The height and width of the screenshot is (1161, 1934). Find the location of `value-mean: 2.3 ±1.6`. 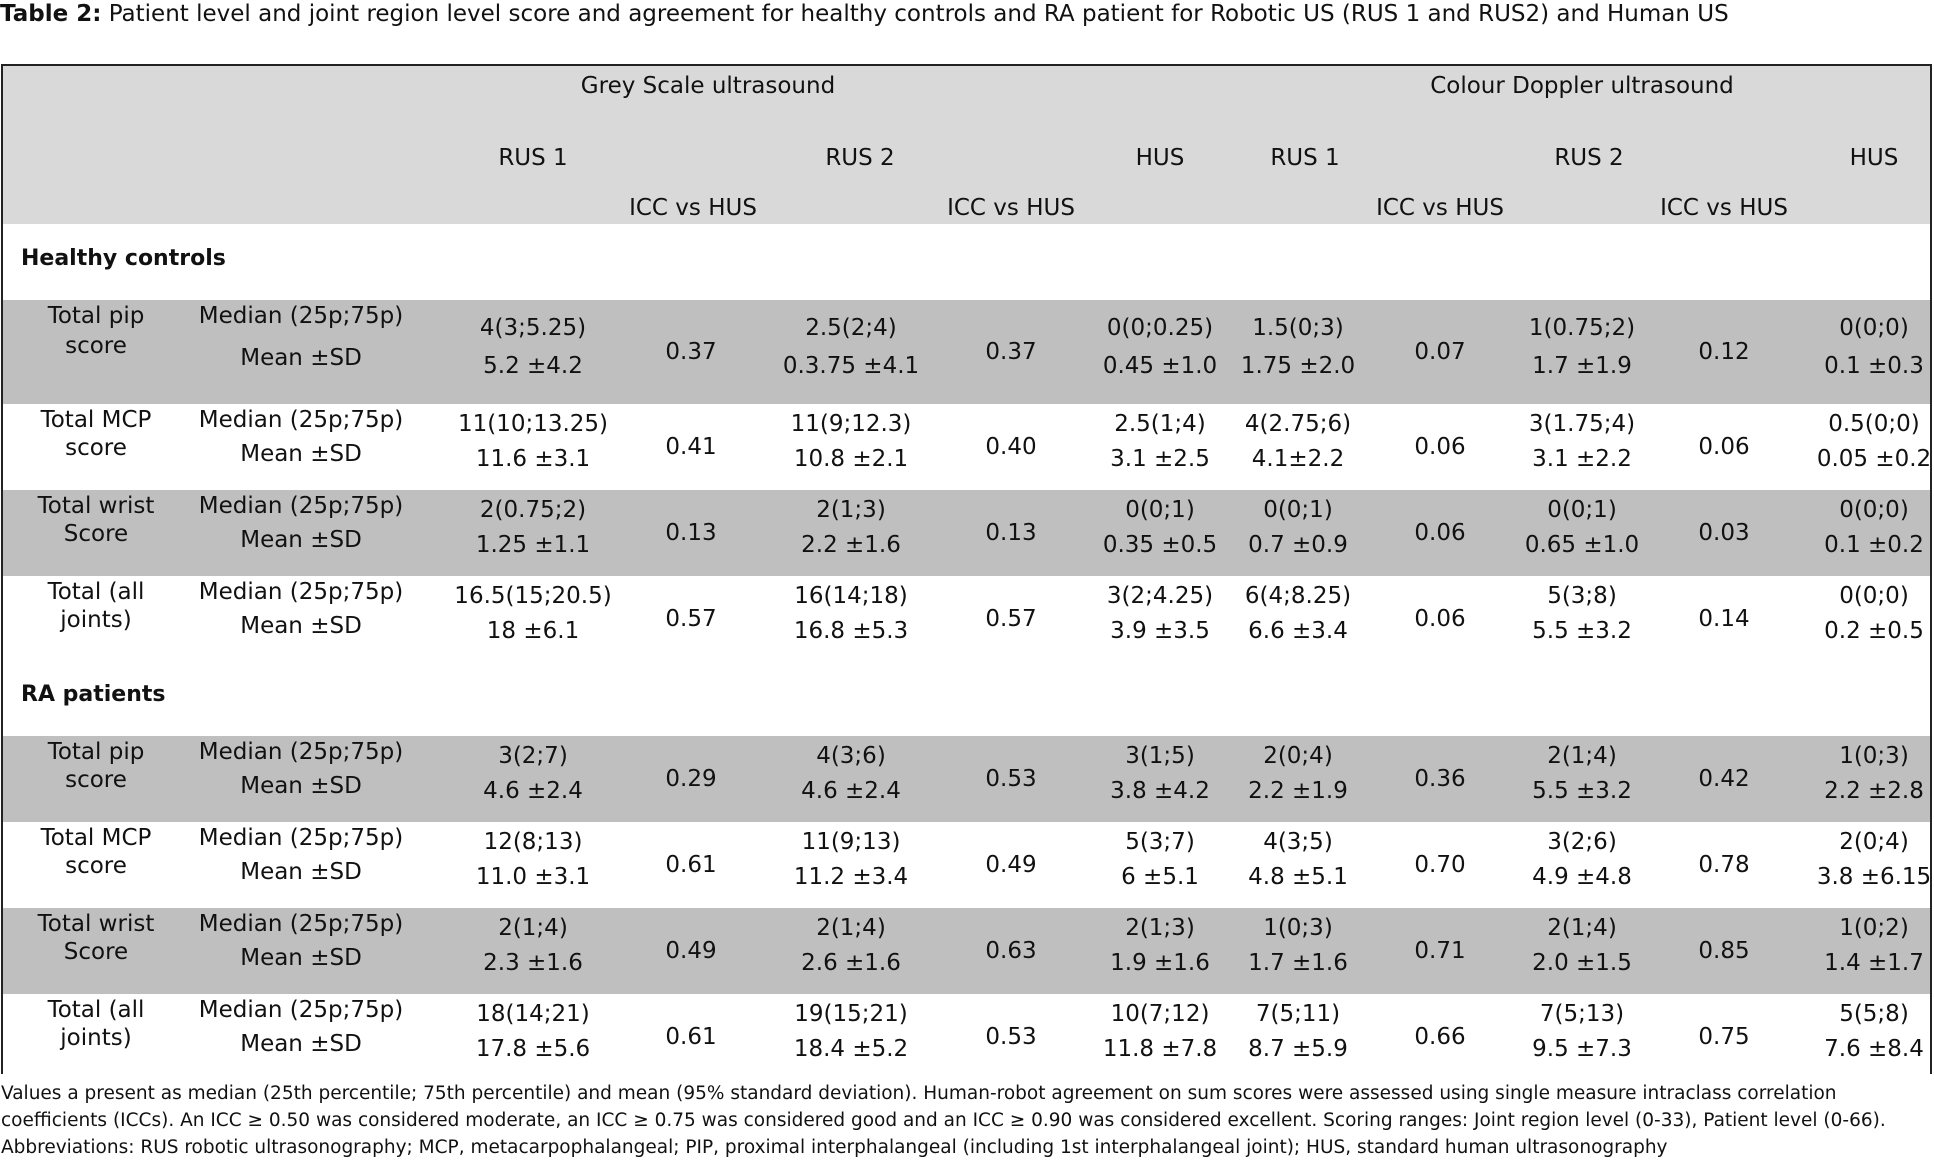

value-mean: 2.3 ±1.6 is located at coordinates (533, 963).